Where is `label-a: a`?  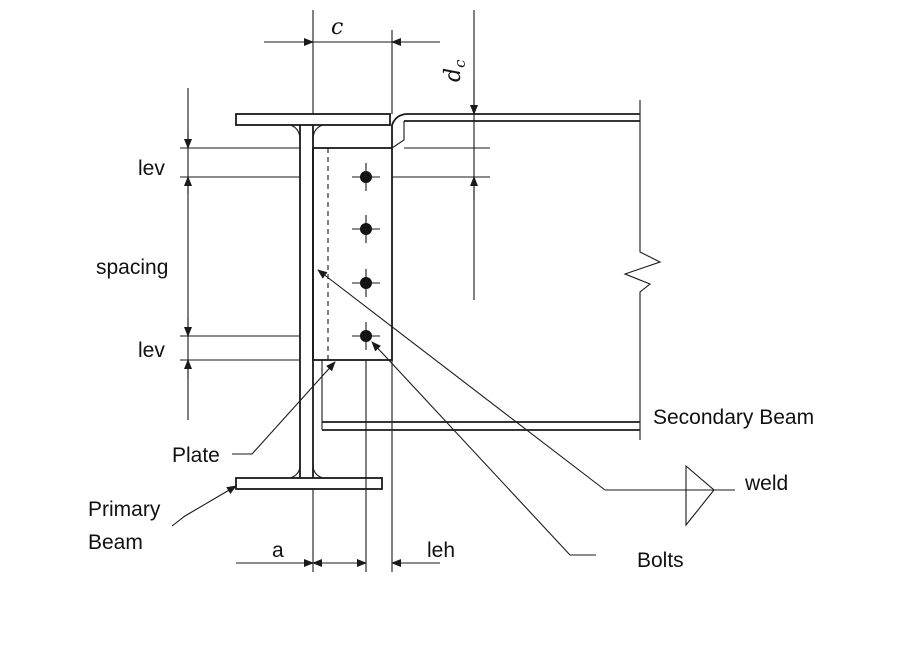
label-a: a is located at coordinates (278, 550).